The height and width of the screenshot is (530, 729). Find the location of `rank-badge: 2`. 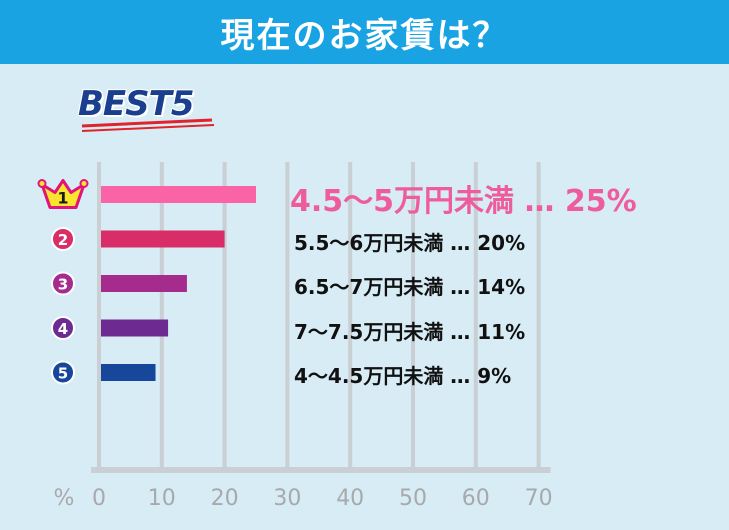

rank-badge: 2 is located at coordinates (63, 239).